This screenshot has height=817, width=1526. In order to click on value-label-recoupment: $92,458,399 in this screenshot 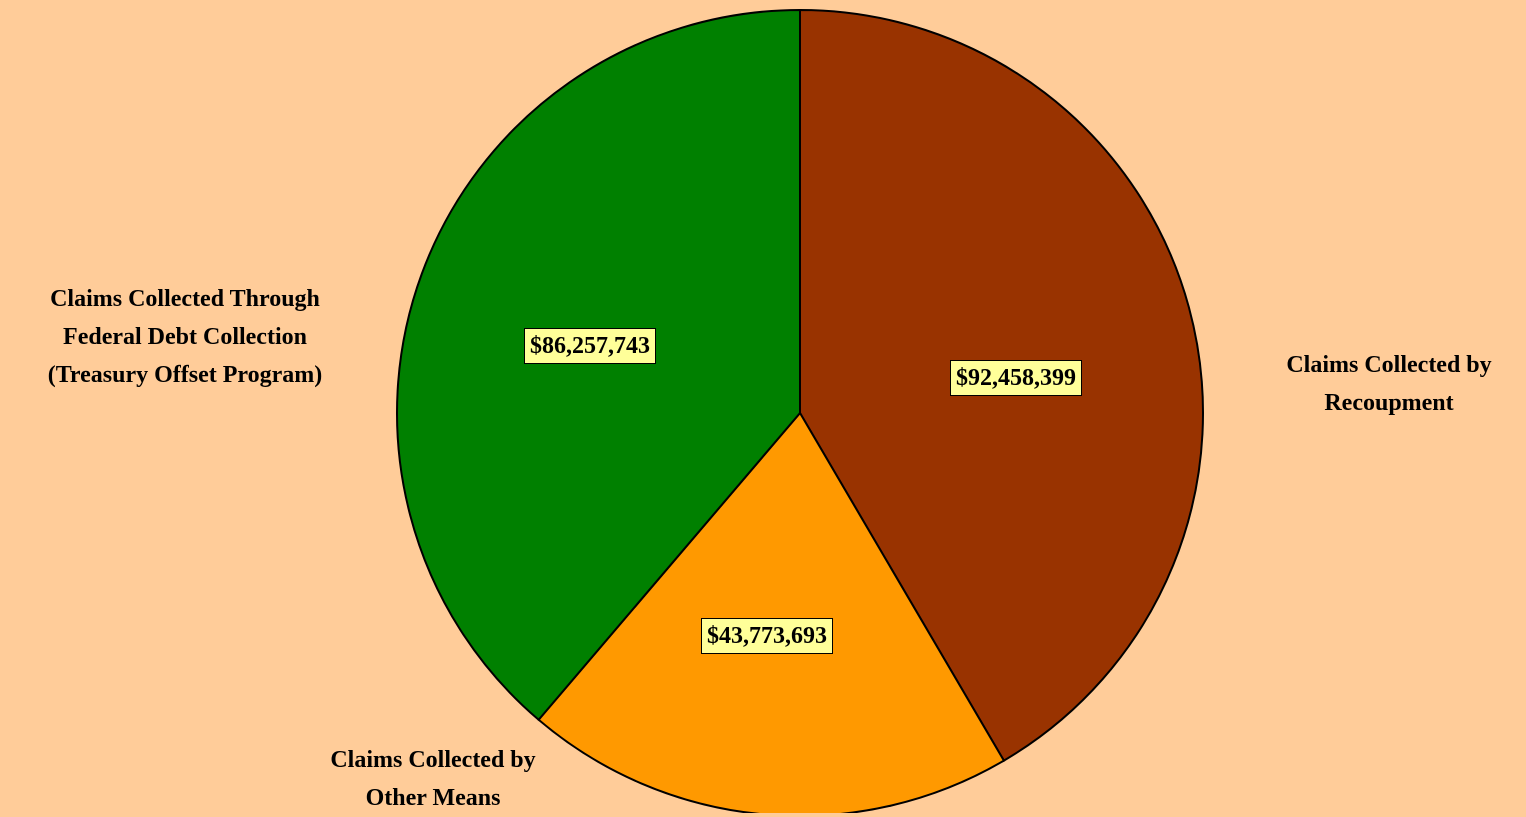, I will do `click(1016, 378)`.